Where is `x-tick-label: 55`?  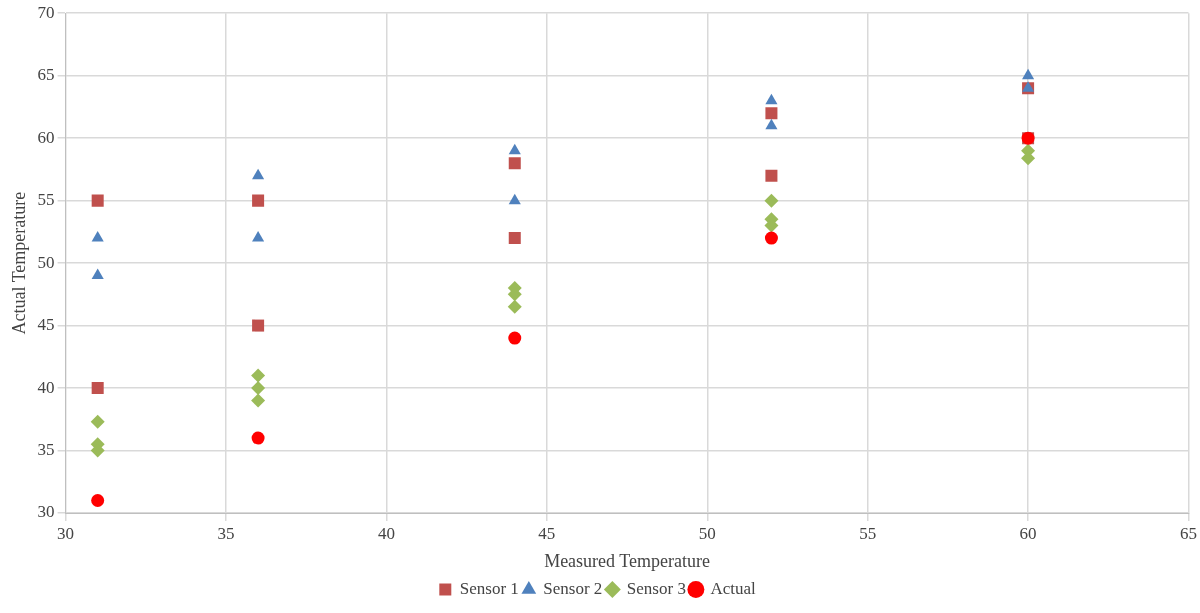
x-tick-label: 55 is located at coordinates (868, 533).